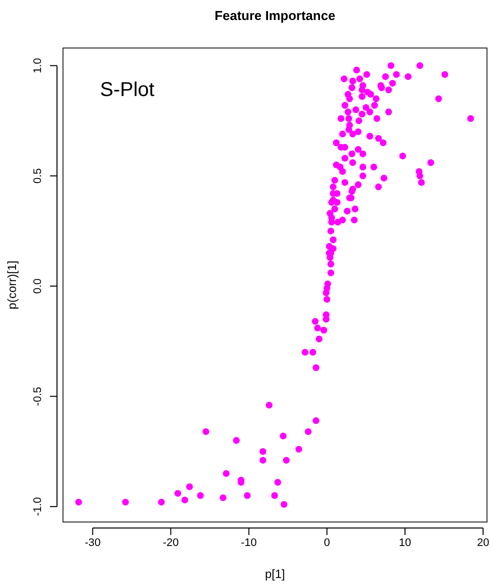 The width and height of the screenshot is (490, 584). Describe the element at coordinates (38, 396) in the screenshot. I see `y-tick-label: -0.5` at that location.